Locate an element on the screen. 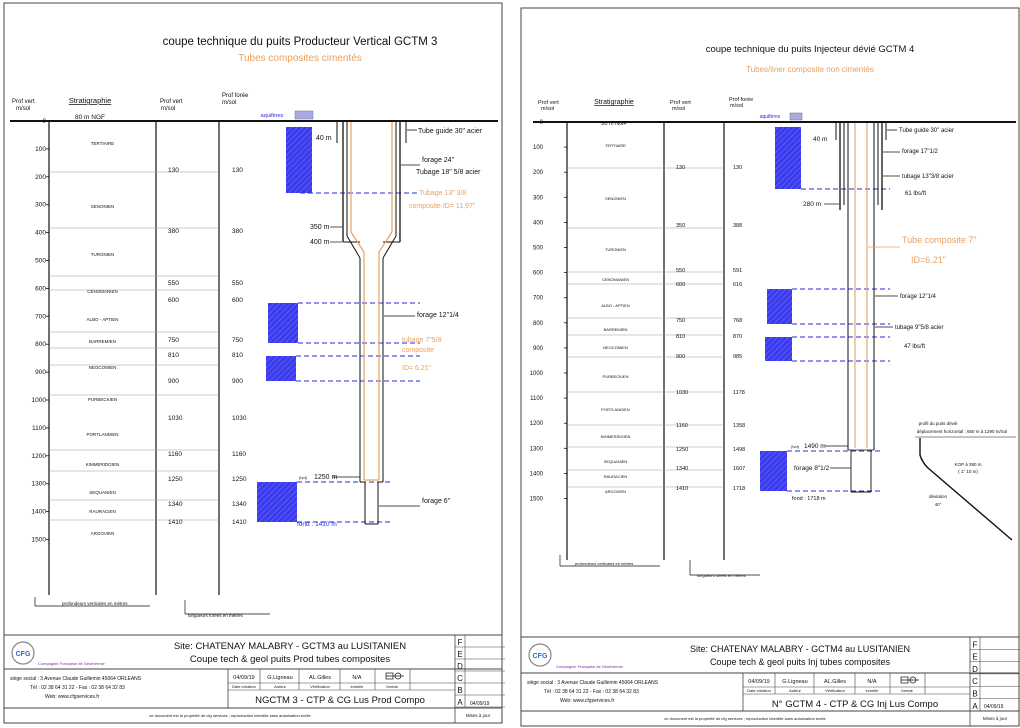  strata-label: BARREMIEN is located at coordinates (616, 329).